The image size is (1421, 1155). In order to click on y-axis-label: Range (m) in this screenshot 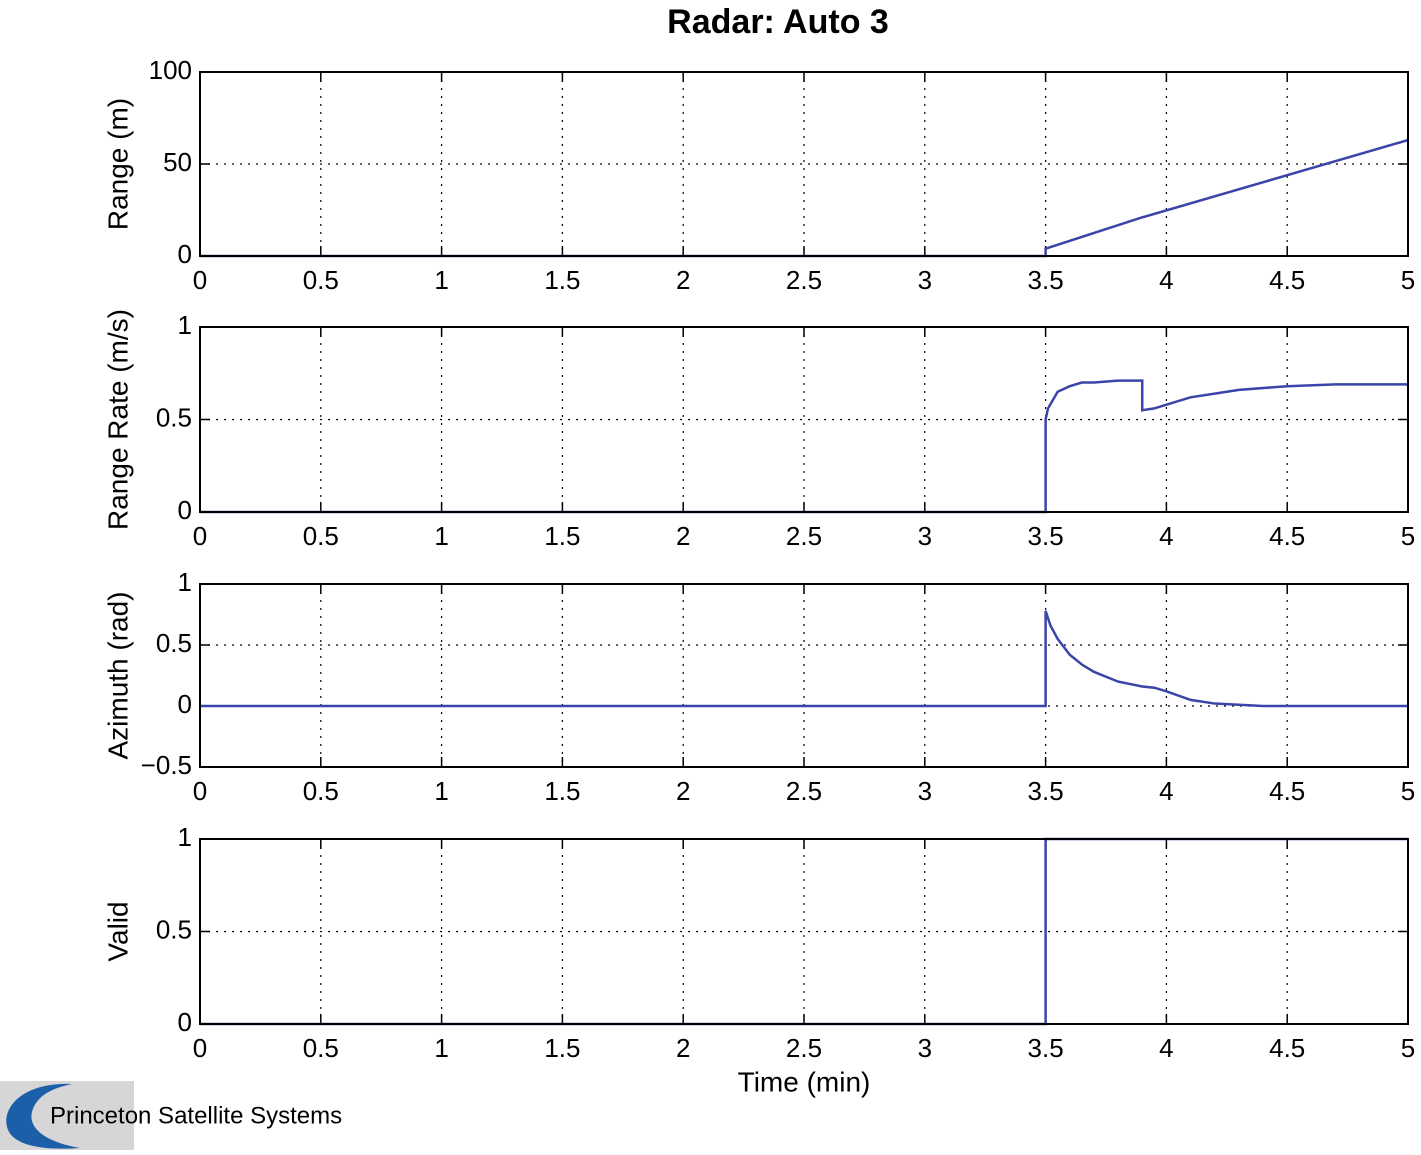, I will do `click(117, 164)`.